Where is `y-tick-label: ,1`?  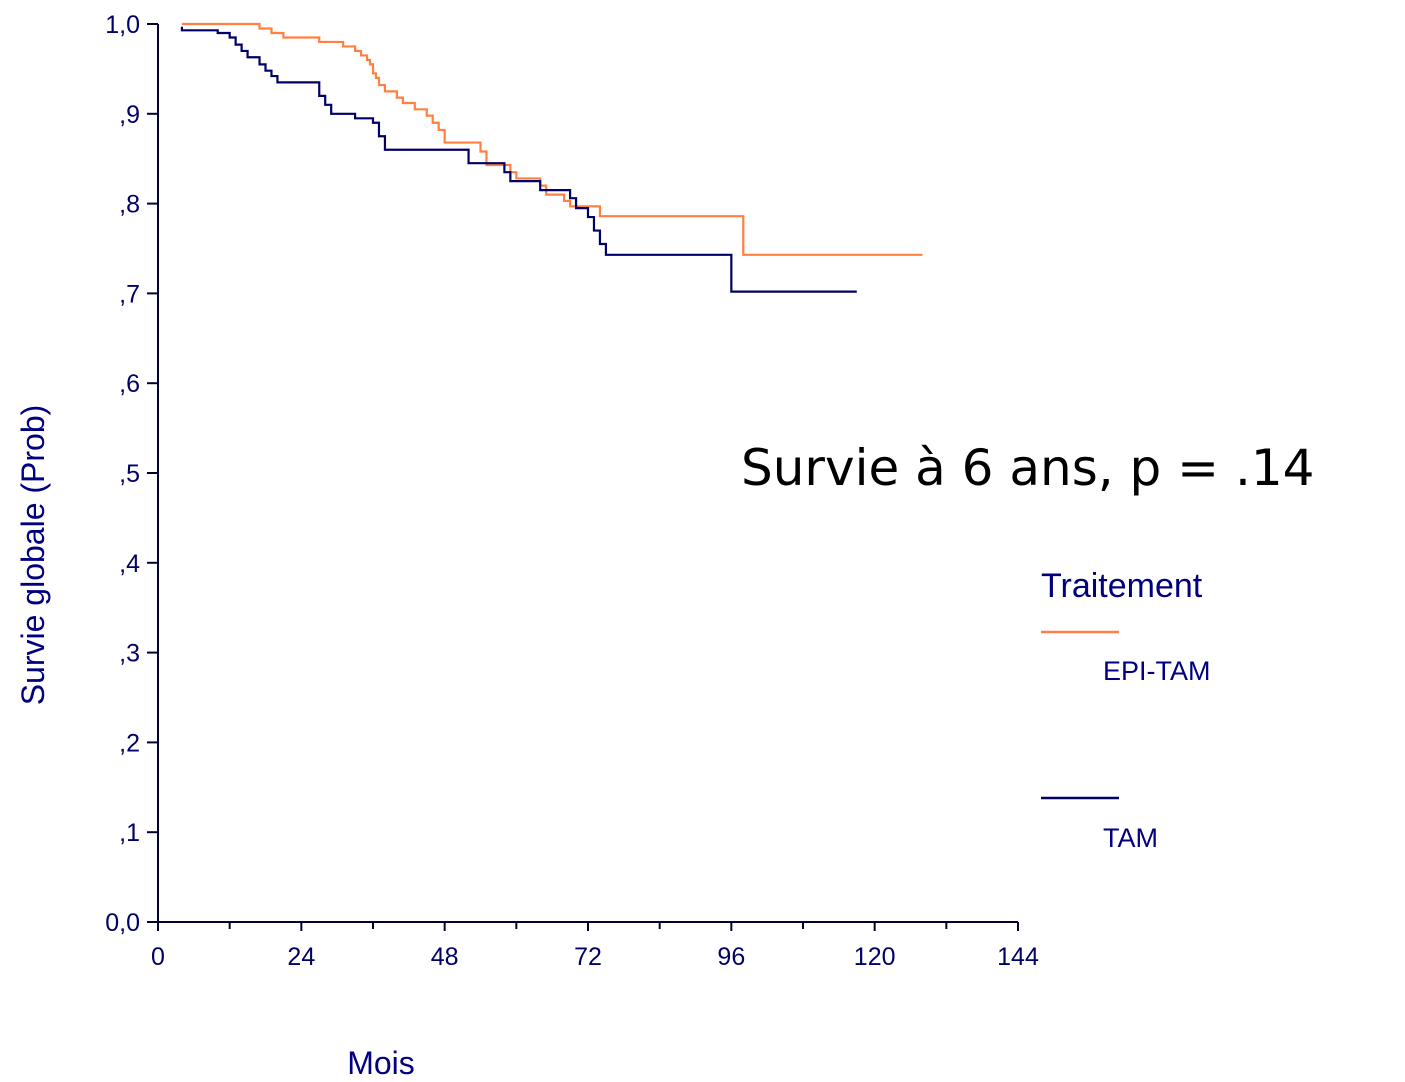 y-tick-label: ,1 is located at coordinates (129, 833).